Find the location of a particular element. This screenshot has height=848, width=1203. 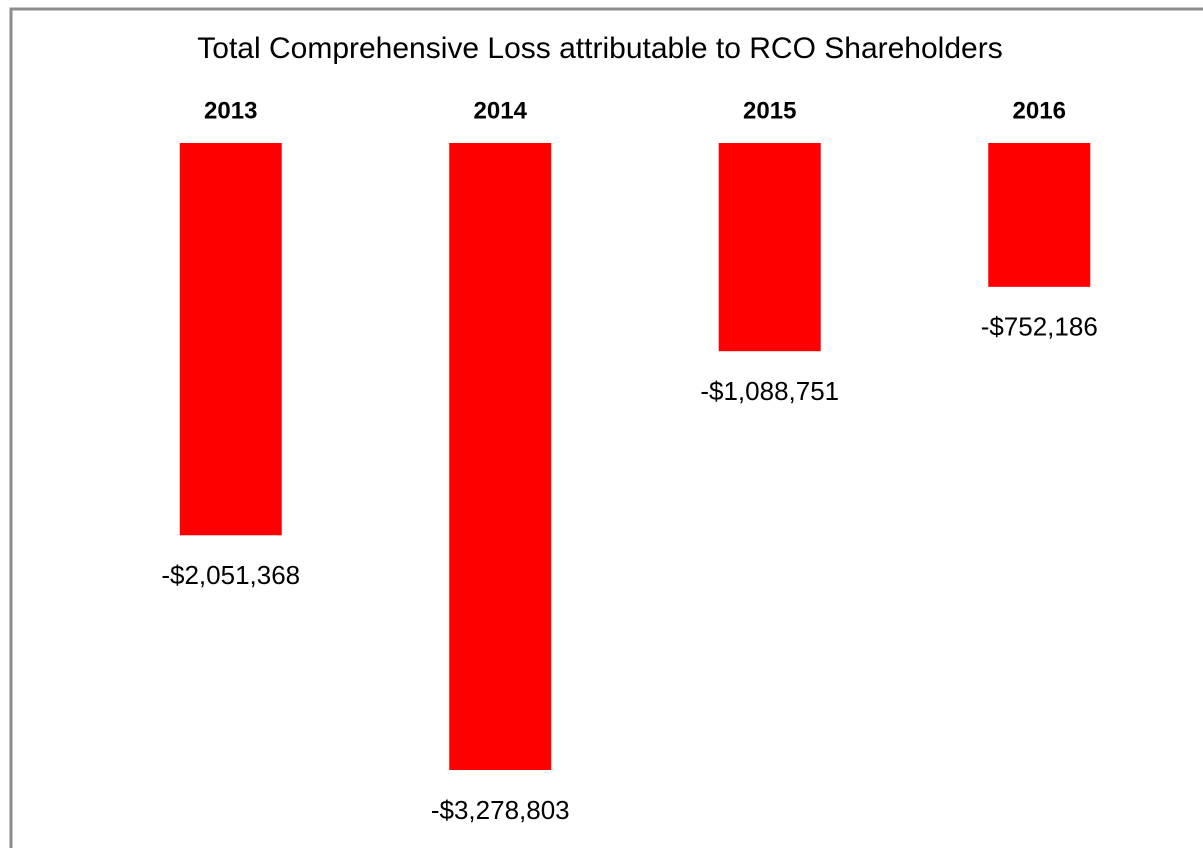

value-label: -$3,278,803 is located at coordinates (500, 810).